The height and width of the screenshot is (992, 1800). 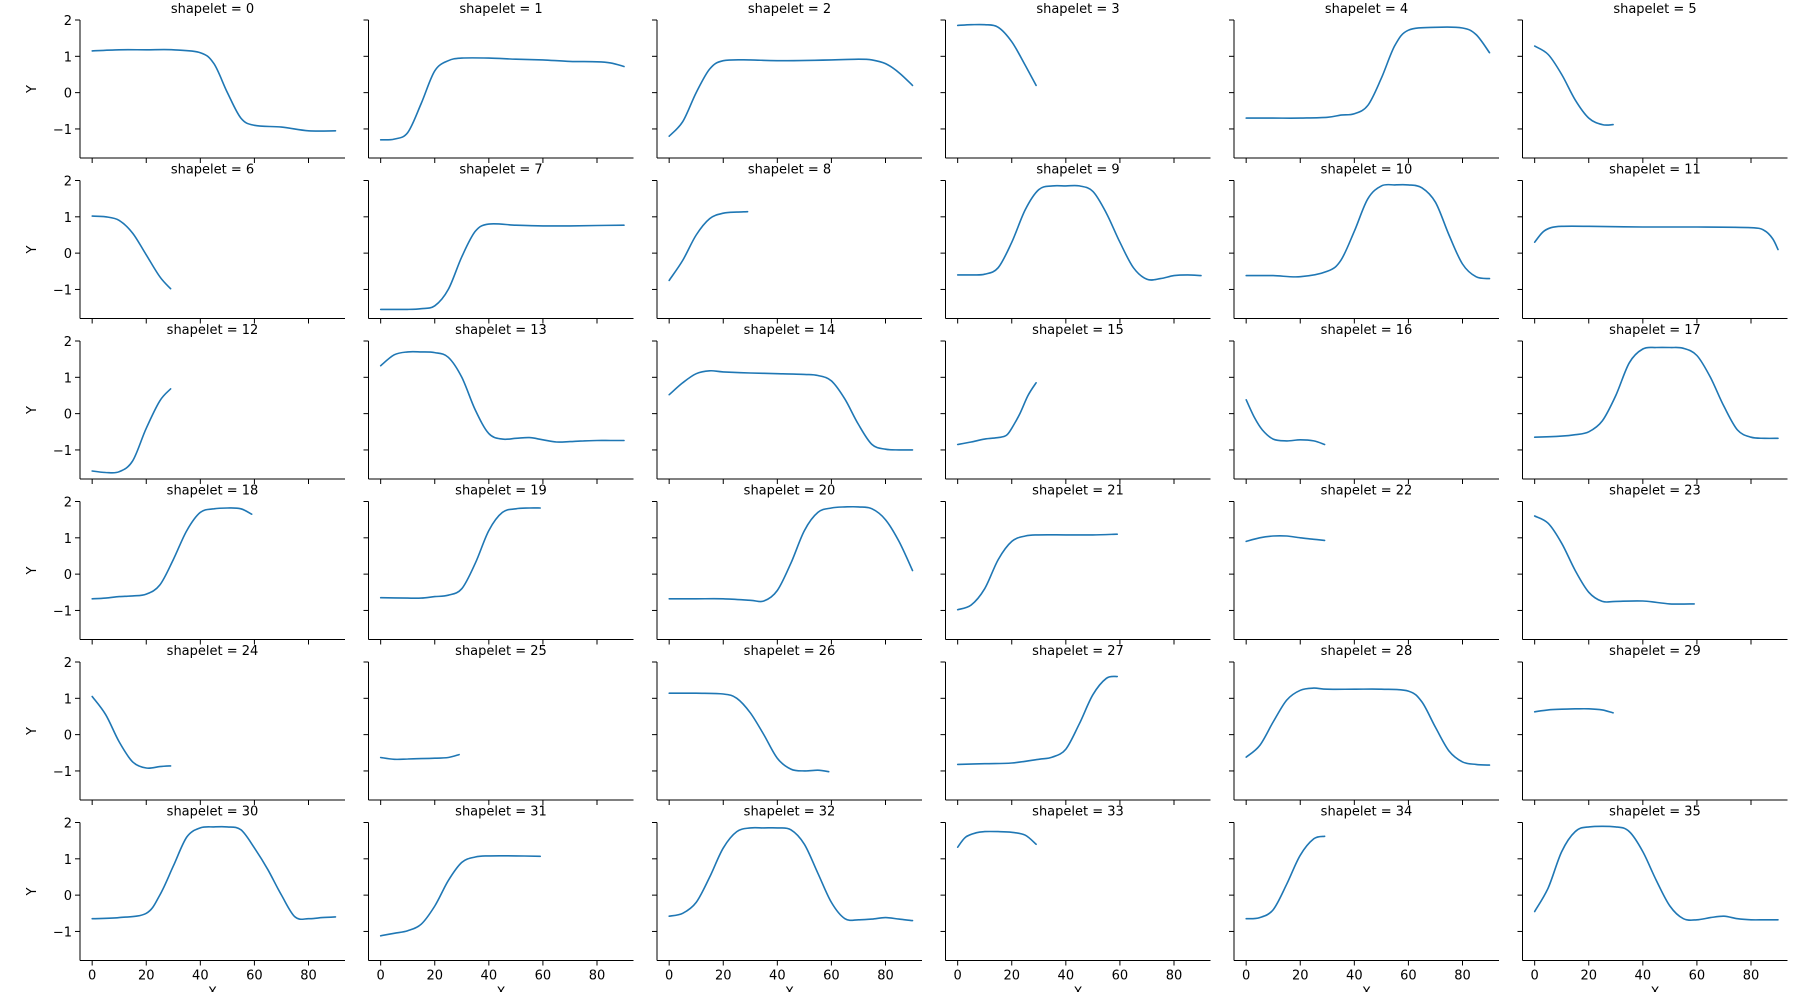 What do you see at coordinates (500, 9) in the screenshot?
I see `facet-title: shapelet = 1` at bounding box center [500, 9].